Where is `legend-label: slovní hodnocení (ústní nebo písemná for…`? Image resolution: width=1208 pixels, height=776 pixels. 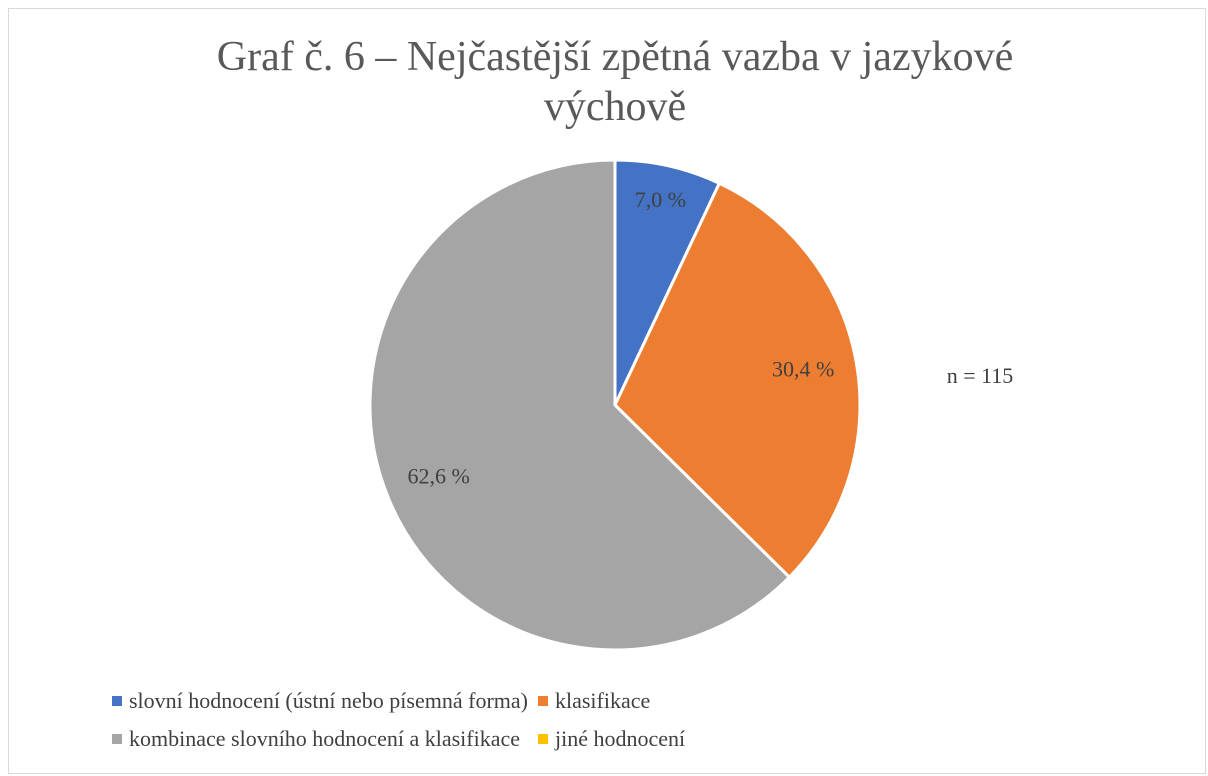
legend-label: slovní hodnocení (ústní nebo písemná for… is located at coordinates (328, 700).